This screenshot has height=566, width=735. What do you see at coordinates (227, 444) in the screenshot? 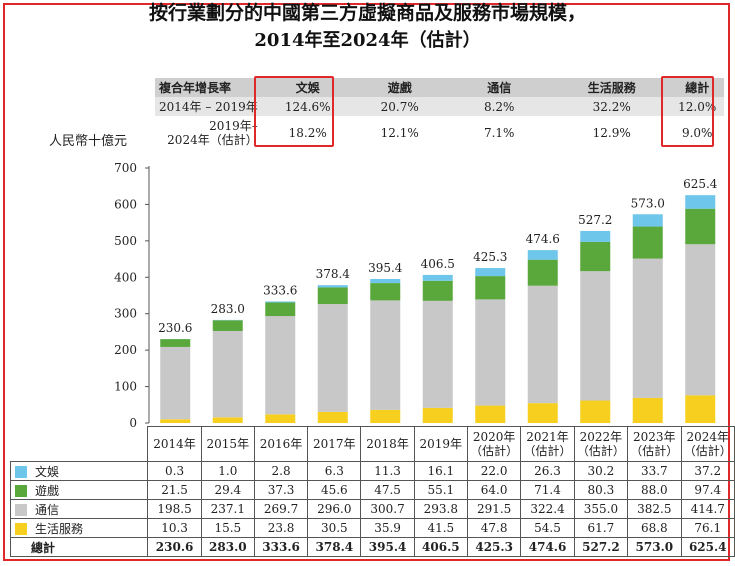
I see `category-label: 2015年` at bounding box center [227, 444].